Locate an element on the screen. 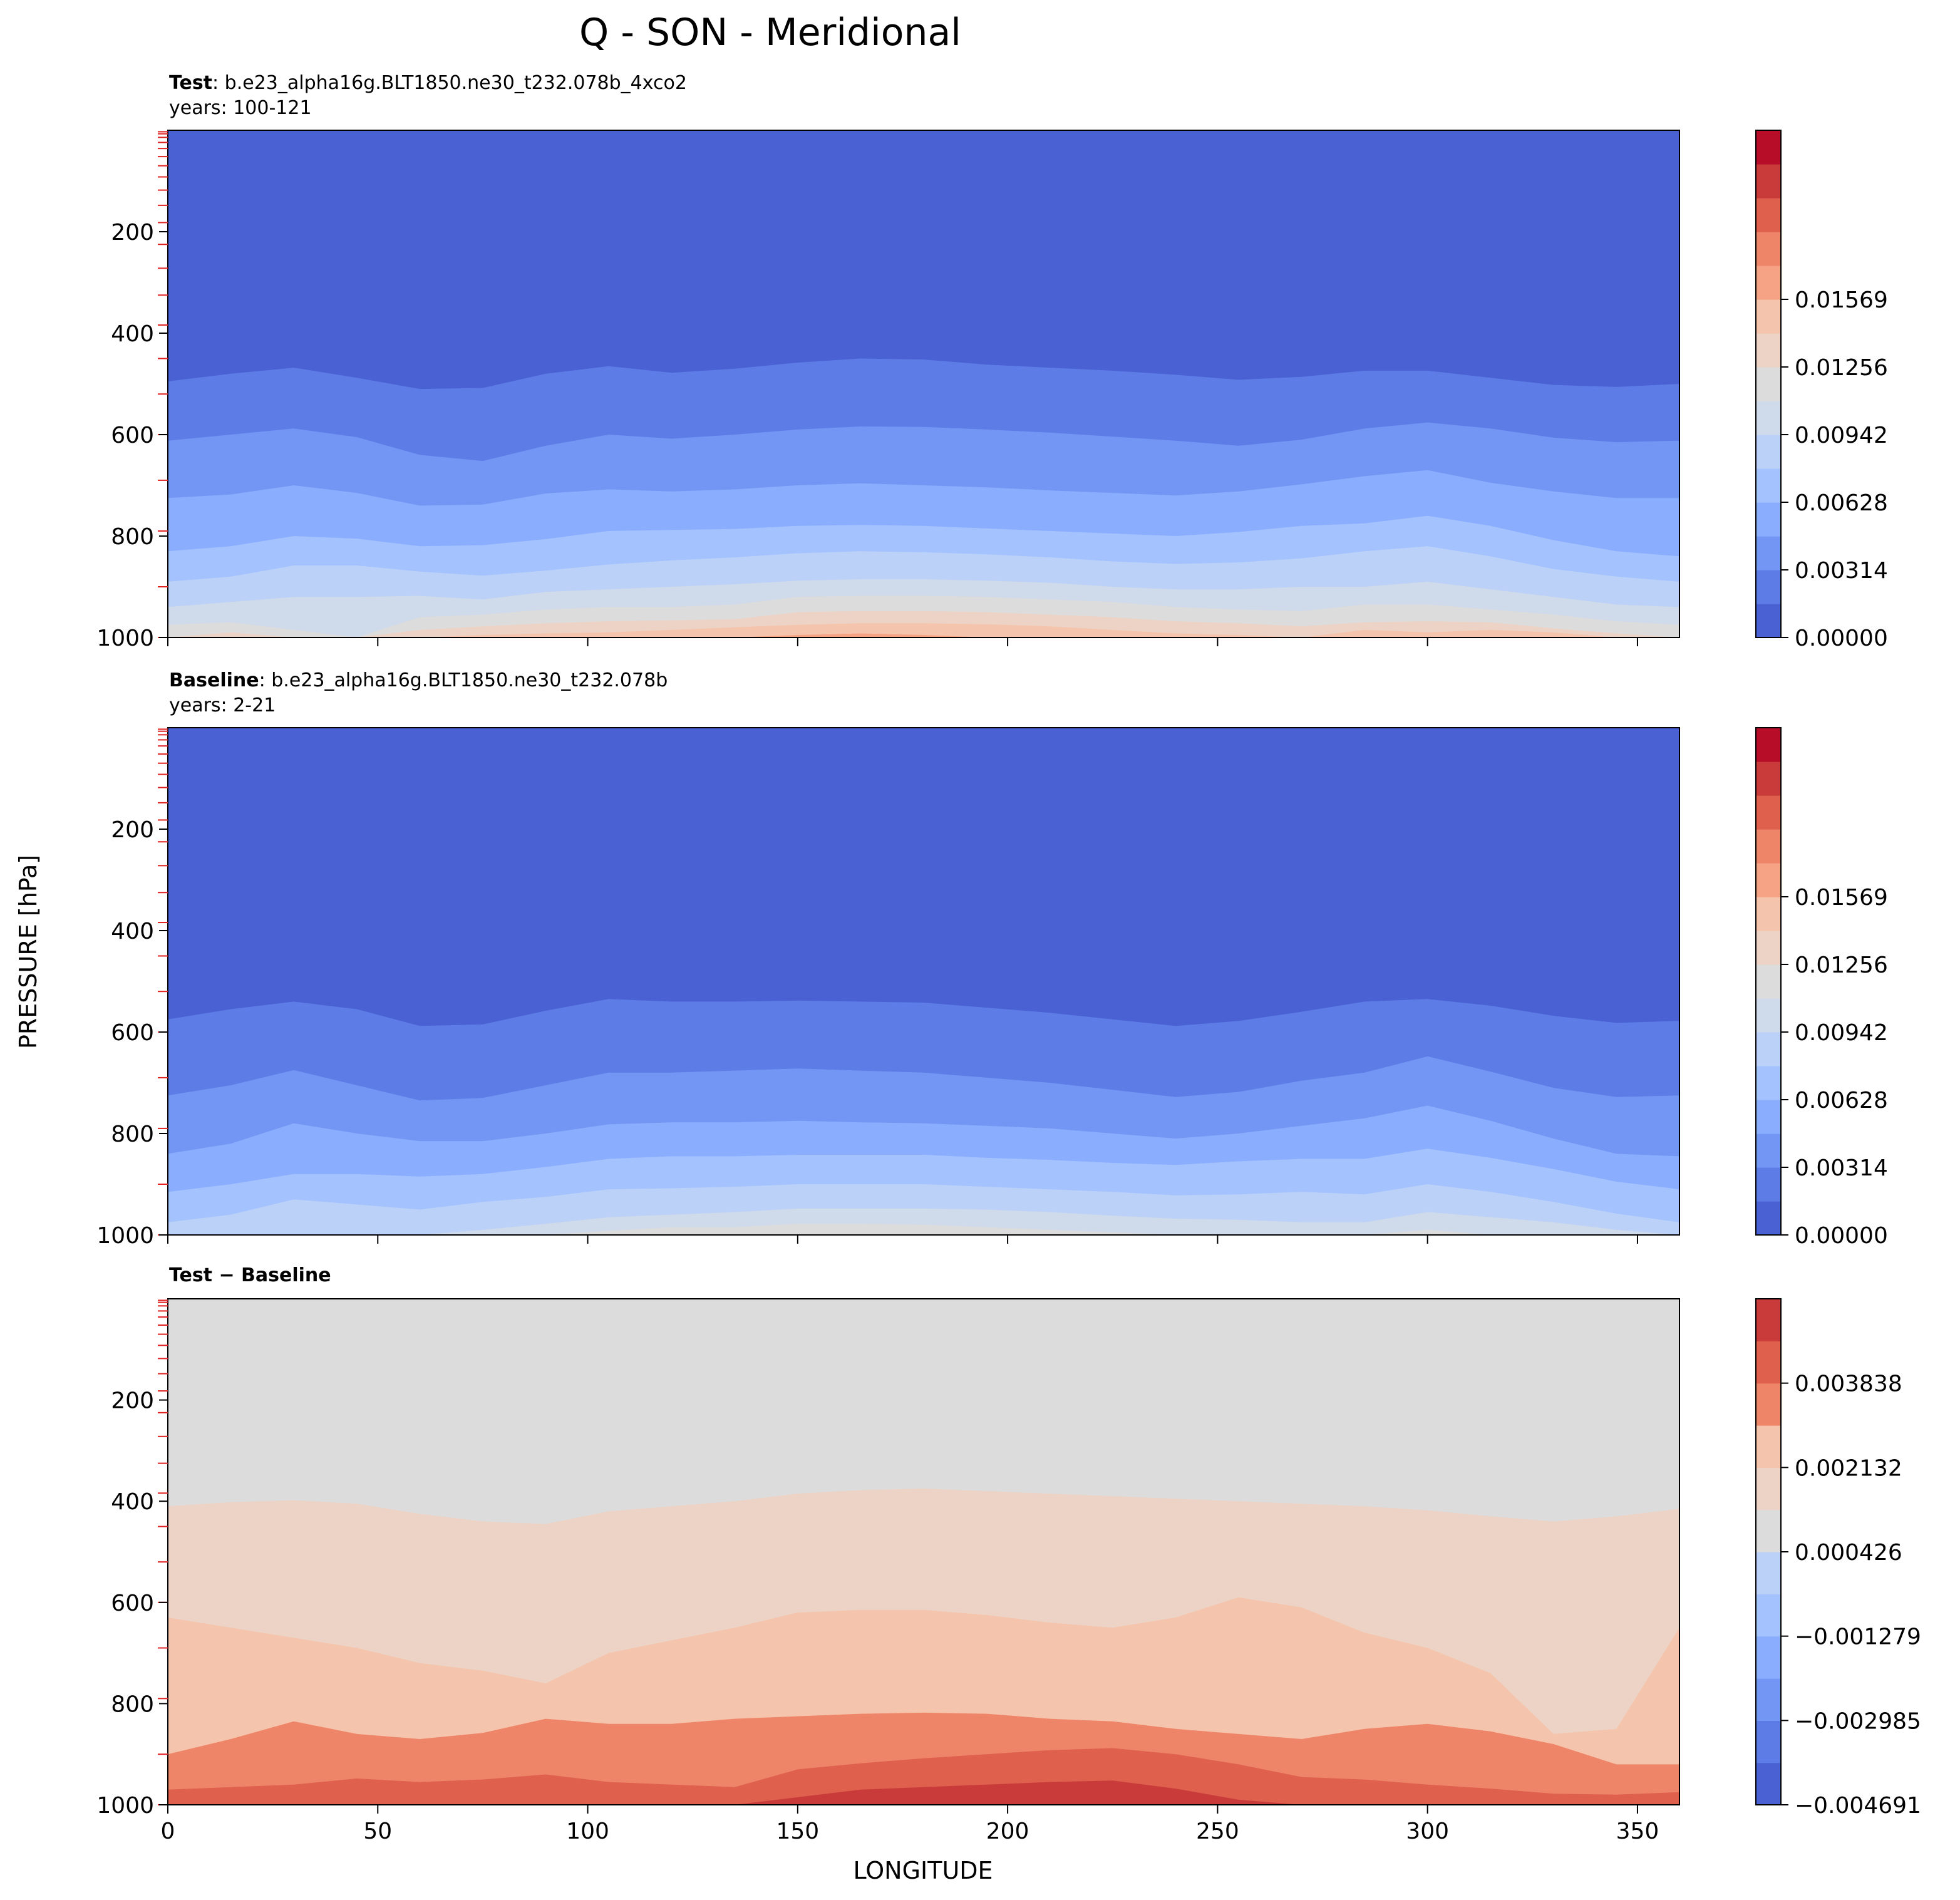 This screenshot has width=1960, height=1900. difference-x-tick-label-0: 0 is located at coordinates (168, 1831).